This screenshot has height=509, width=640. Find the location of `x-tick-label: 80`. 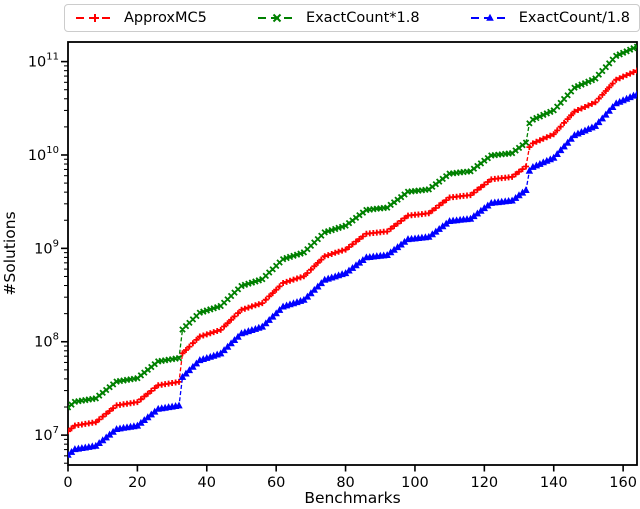

x-tick-label: 80 is located at coordinates (345, 483).